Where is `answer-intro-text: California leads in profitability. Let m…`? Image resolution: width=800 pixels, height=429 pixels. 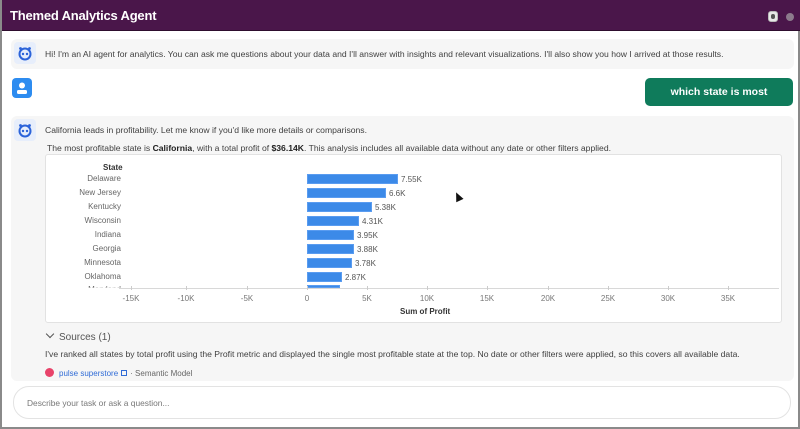 answer-intro-text: California leads in profitability. Let m… is located at coordinates (206, 130).